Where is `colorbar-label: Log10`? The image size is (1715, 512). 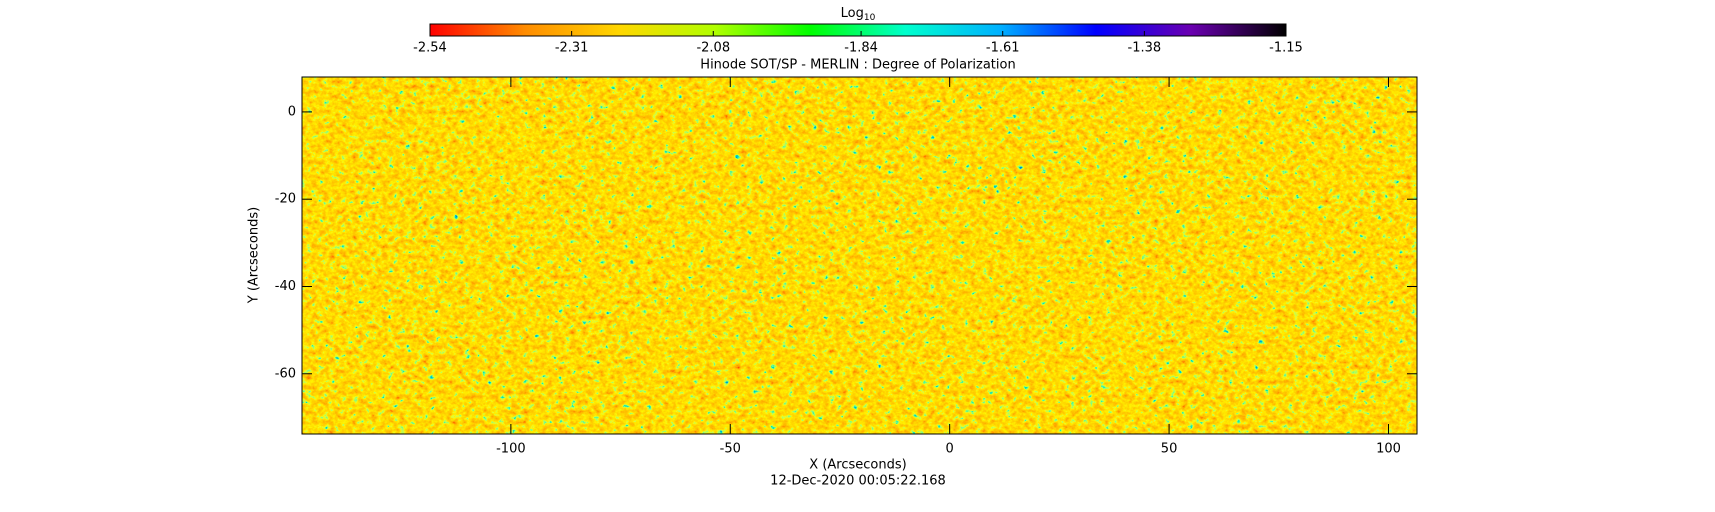 colorbar-label: Log10 is located at coordinates (858, 14).